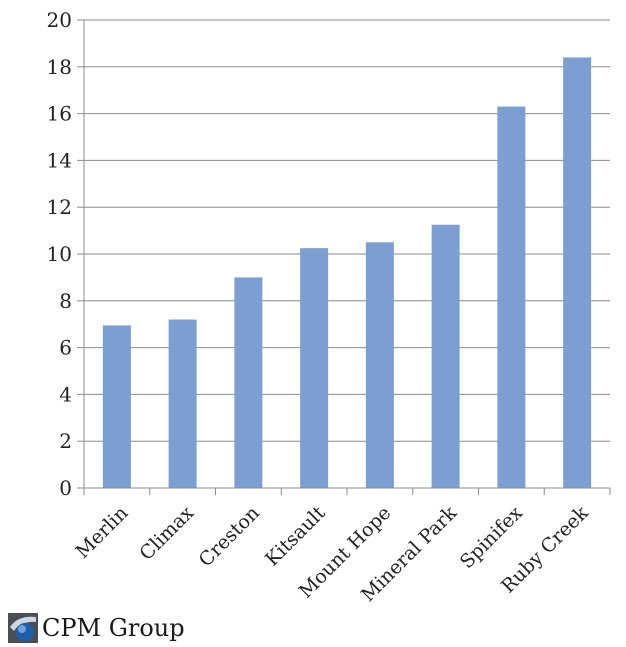  I want to click on y-tick-labels: 0 2 4 6 8 10 12 14 16 18 20, so click(59, 254).